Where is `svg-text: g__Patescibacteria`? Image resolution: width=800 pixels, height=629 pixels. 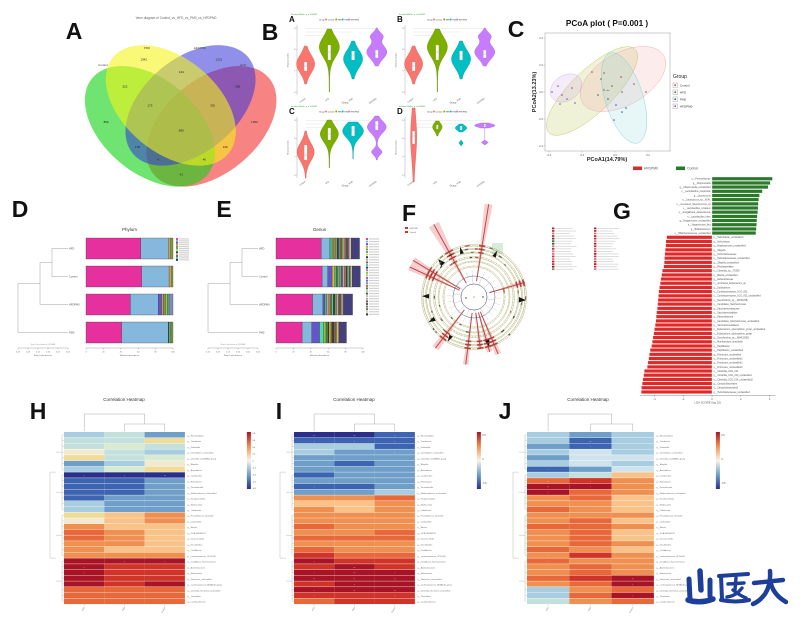 svg-text: g__Patescibacteria is located at coordinates (724, 317).